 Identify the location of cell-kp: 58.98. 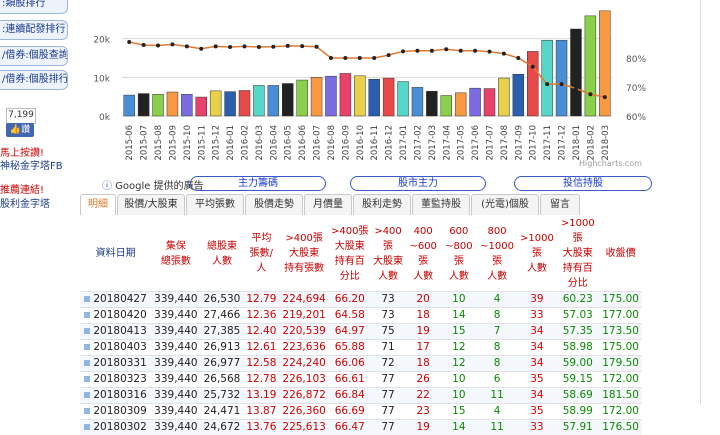
(577, 348).